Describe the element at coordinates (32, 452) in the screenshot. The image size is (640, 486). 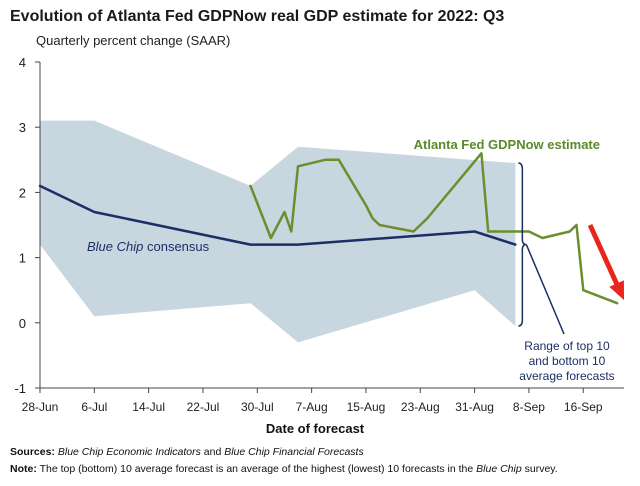
I see `sources-label: Sources:` at that location.